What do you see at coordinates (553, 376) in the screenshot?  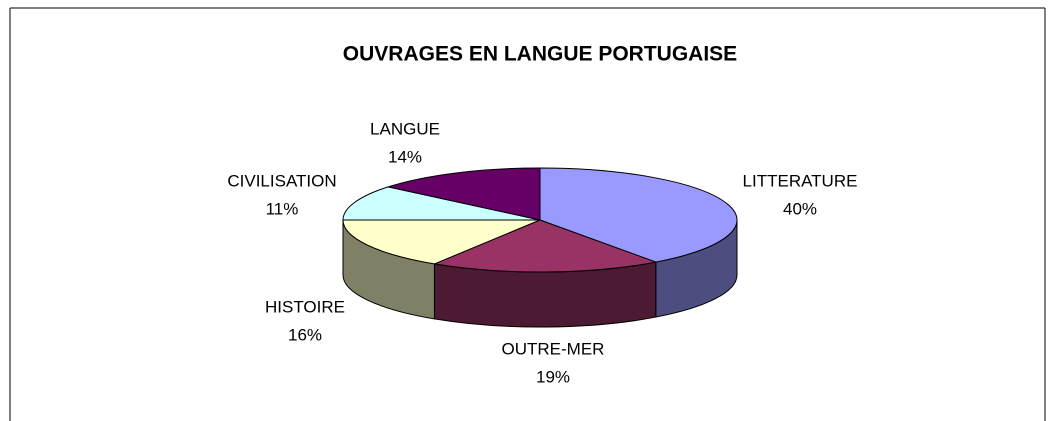 I see `value-label: 19%` at bounding box center [553, 376].